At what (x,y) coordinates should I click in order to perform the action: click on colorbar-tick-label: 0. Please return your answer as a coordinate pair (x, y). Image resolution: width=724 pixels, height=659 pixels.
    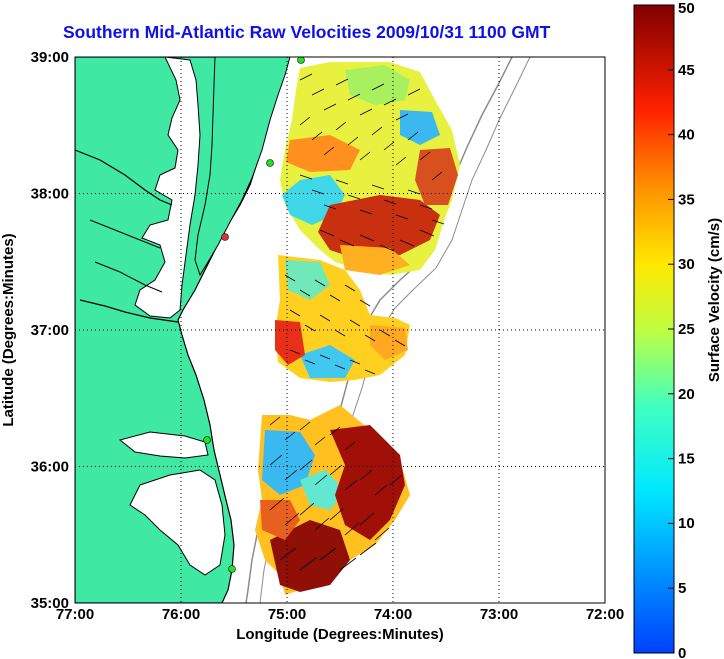
    Looking at the image, I should click on (682, 652).